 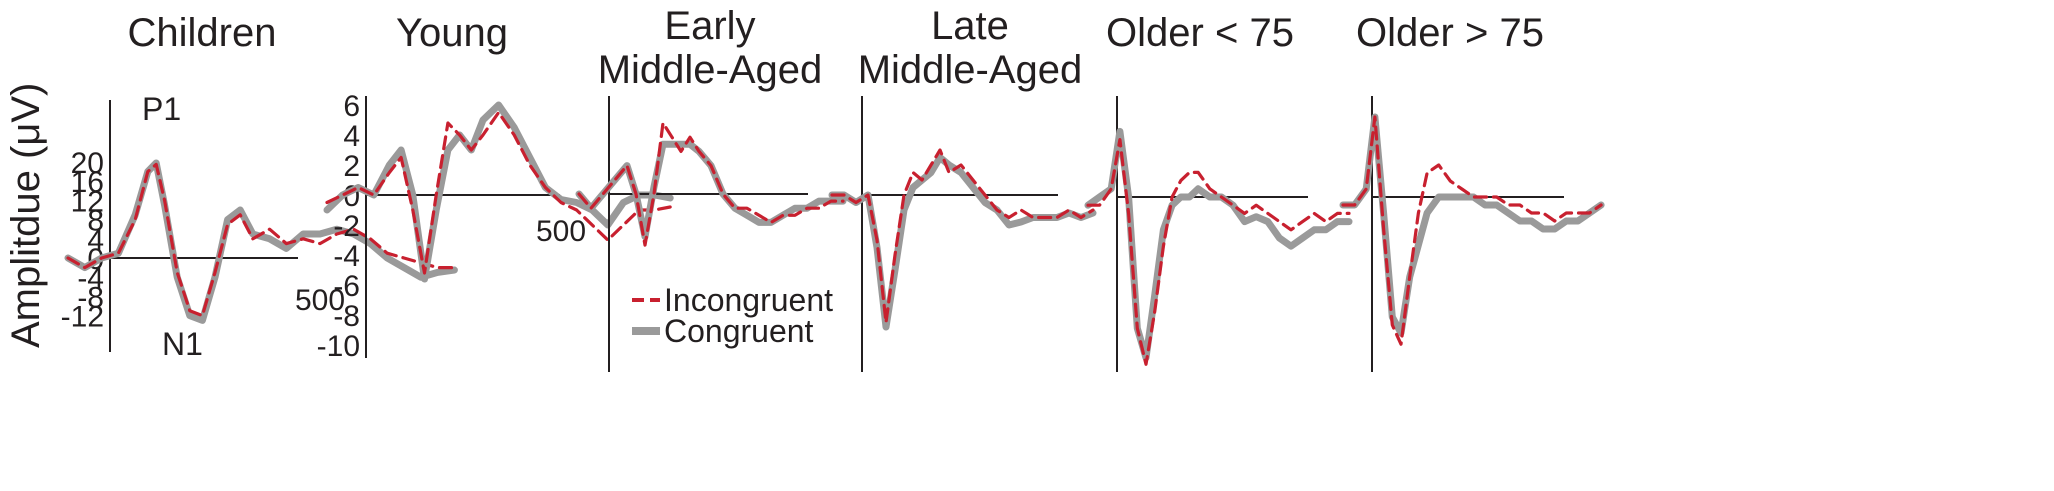 What do you see at coordinates (346, 256) in the screenshot?
I see `y-tick-label: -4` at bounding box center [346, 256].